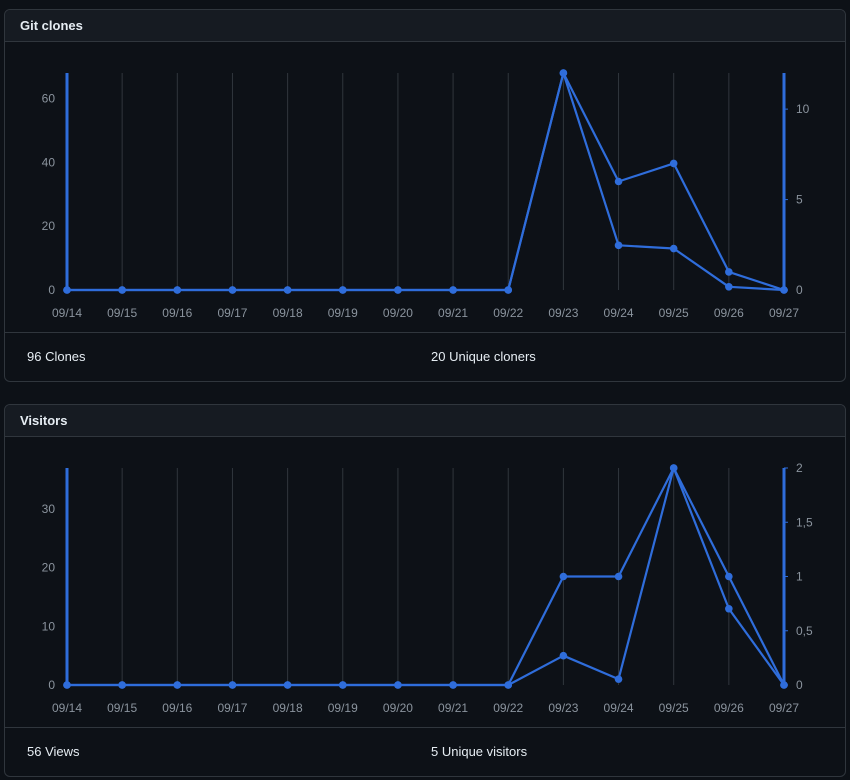  What do you see at coordinates (425, 750) in the screenshot?
I see `visitors-panel-footer: 56 Views 5 Unique visitors` at bounding box center [425, 750].